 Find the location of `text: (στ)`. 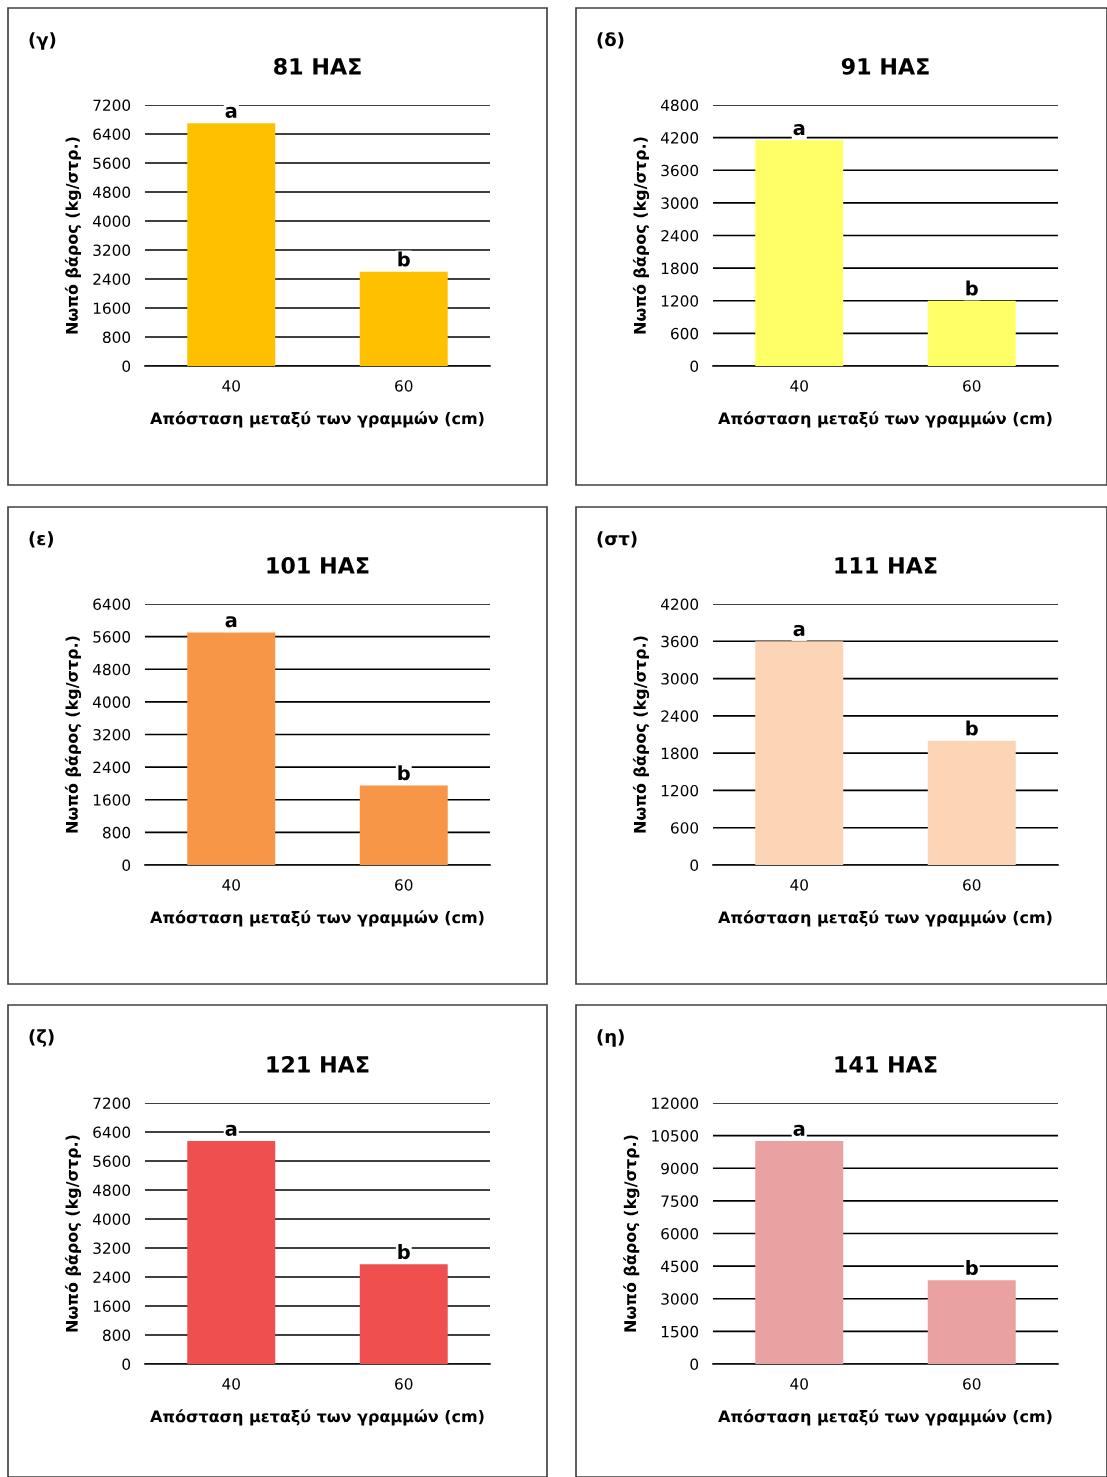

text: (στ) is located at coordinates (617, 539).